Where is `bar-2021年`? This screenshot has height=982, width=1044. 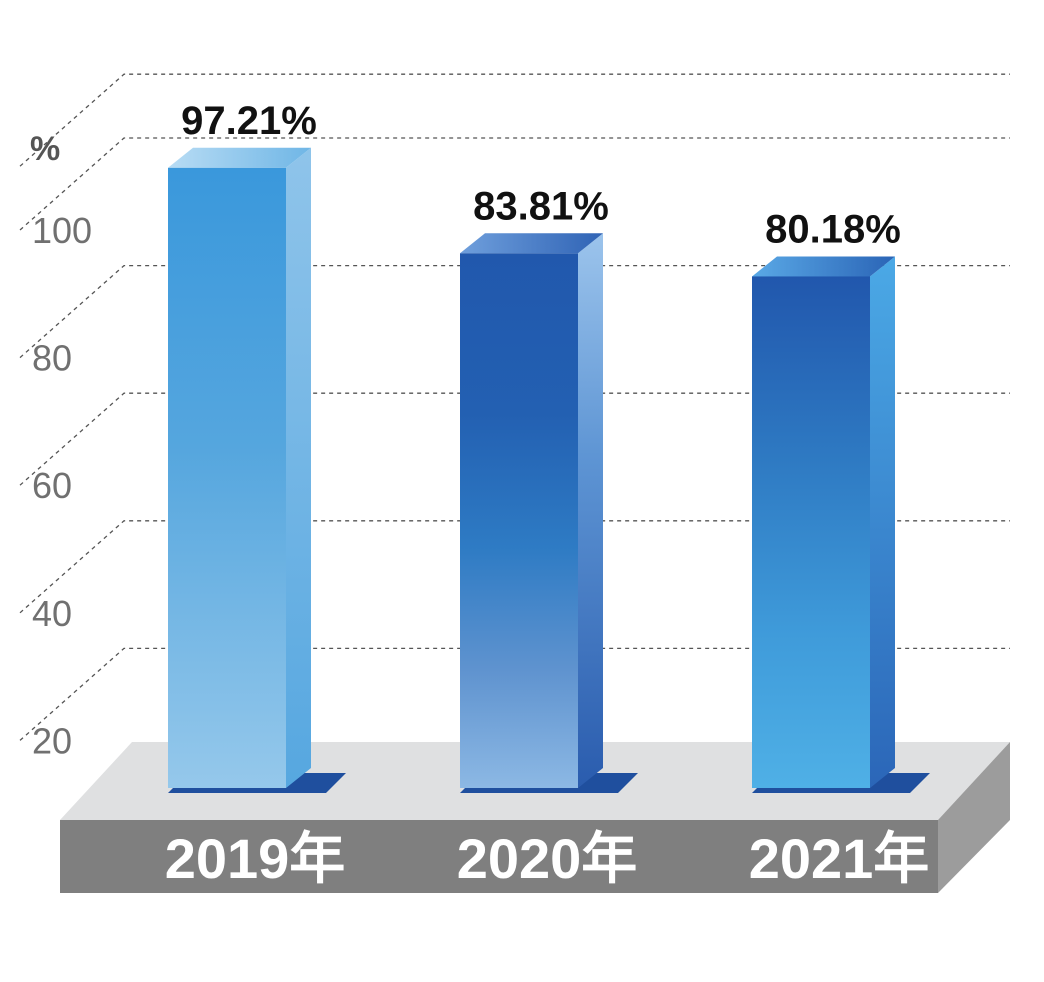
bar-2021年 is located at coordinates (841, 524).